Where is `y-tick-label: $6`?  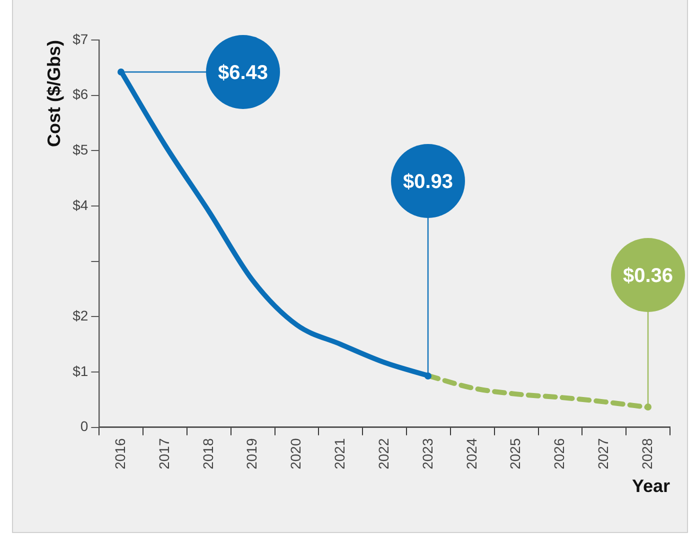 y-tick-label: $6 is located at coordinates (80, 94).